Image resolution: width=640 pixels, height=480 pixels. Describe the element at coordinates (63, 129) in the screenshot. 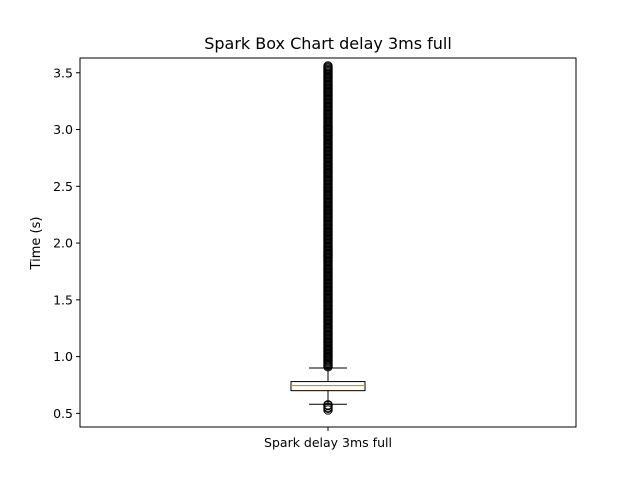

I see `y-tick-label: 3.0` at that location.